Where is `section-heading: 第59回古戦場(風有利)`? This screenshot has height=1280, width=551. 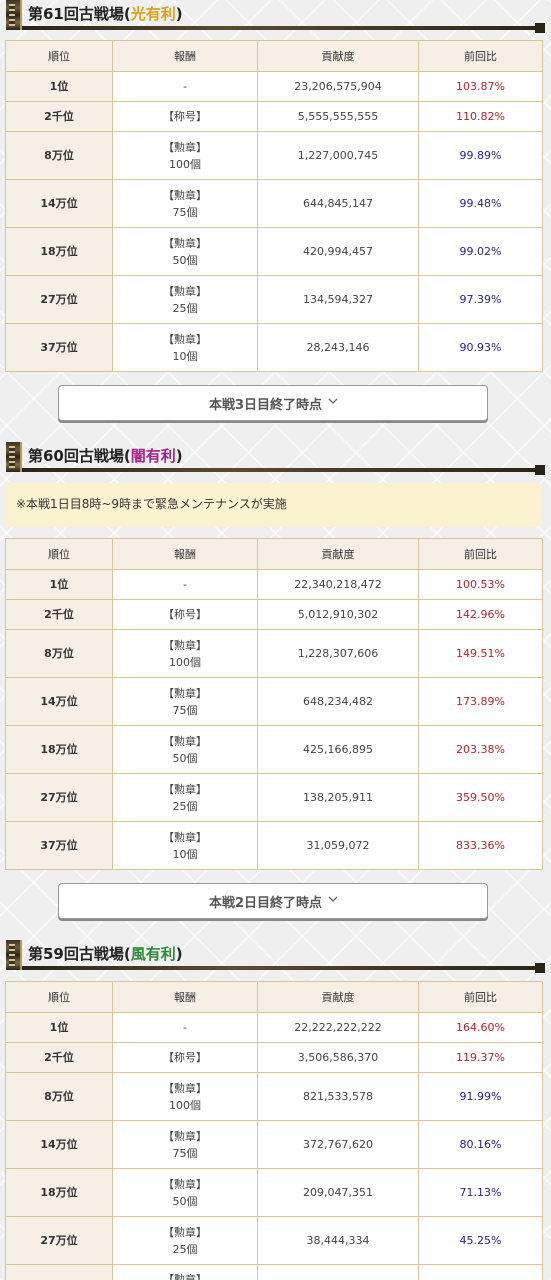 section-heading: 第59回古戦場(風有利) is located at coordinates (275, 956).